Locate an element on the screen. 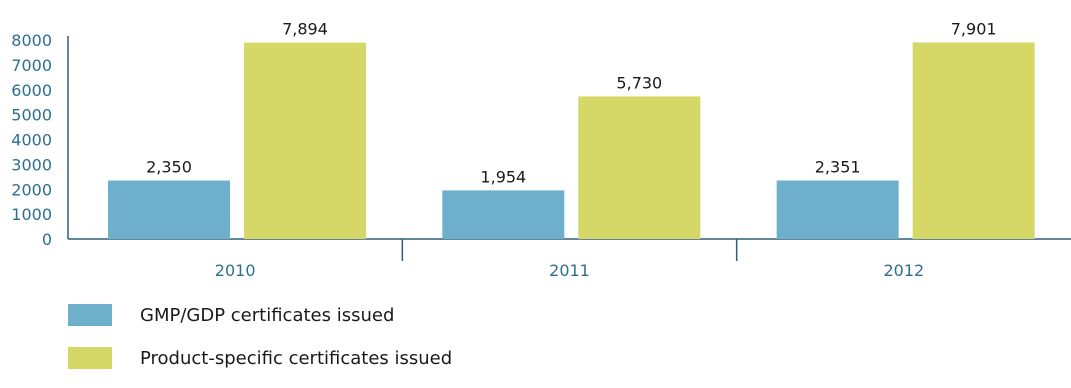 Image resolution: width=1071 pixels, height=388 pixels. y-tick-label: 4000 is located at coordinates (31, 140).